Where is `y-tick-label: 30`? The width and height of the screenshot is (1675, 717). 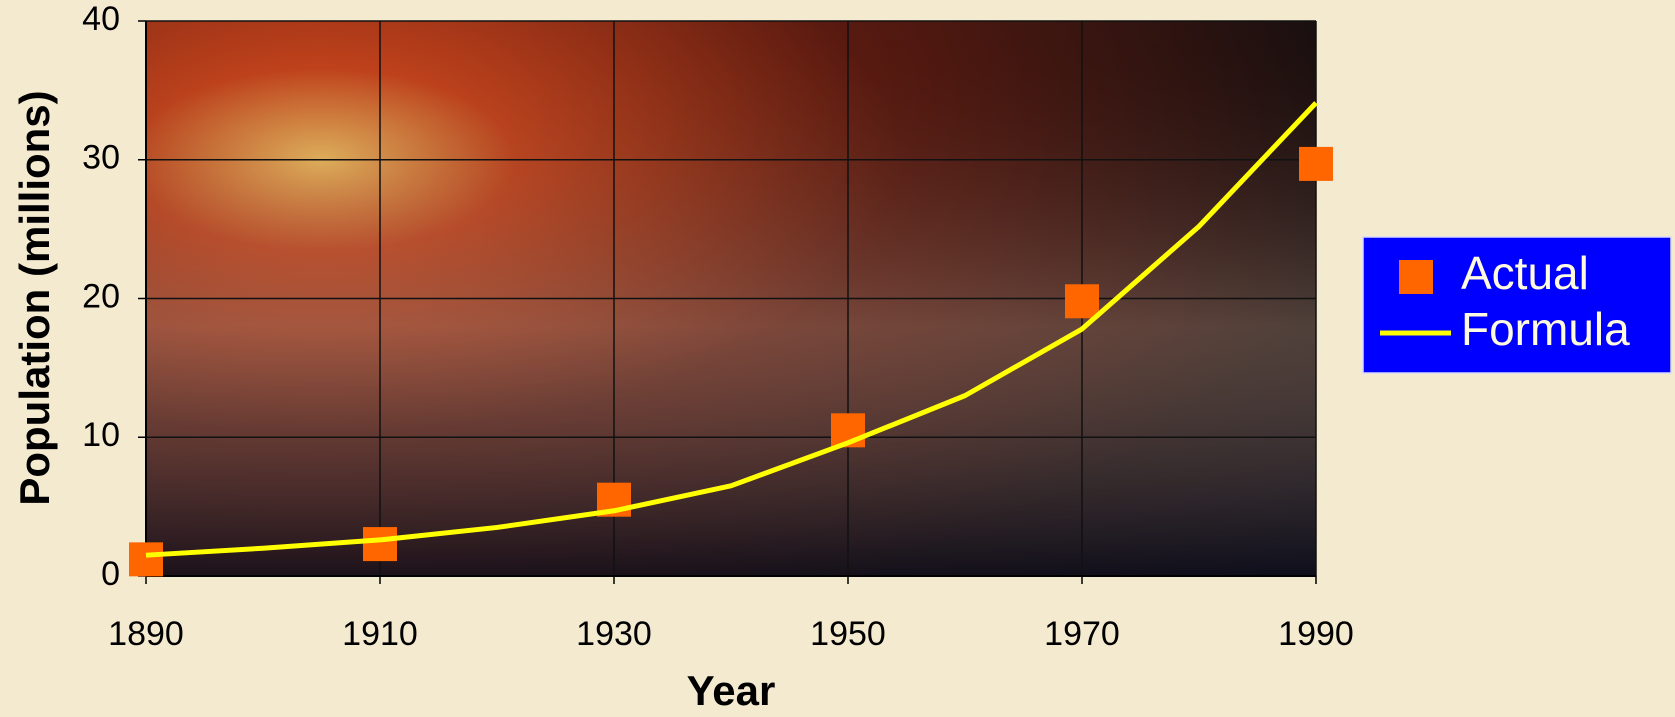
y-tick-label: 30 is located at coordinates (101, 158).